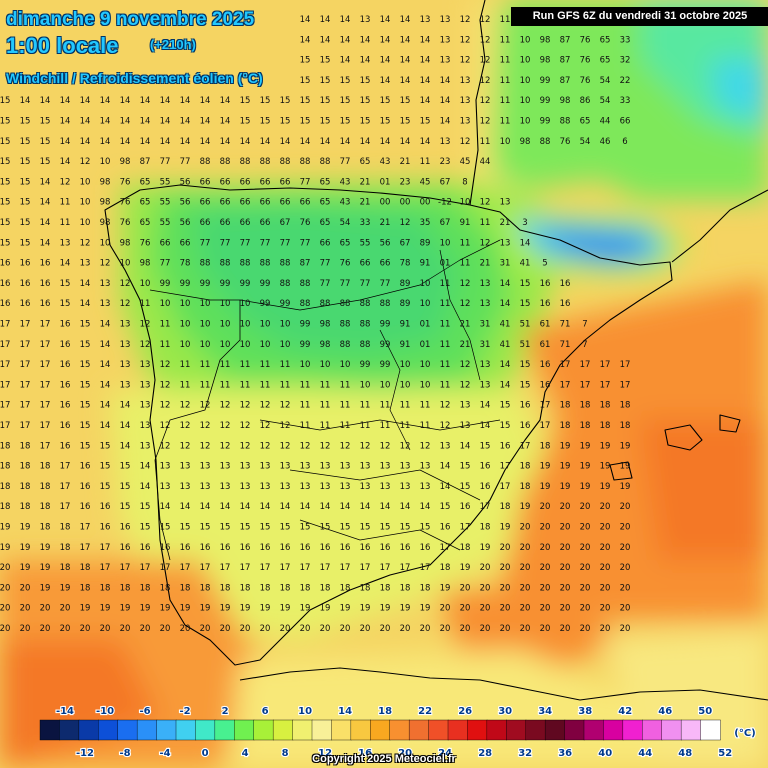 Image resolution: width=768 pixels, height=768 pixels. Describe the element at coordinates (605, 61) in the screenshot. I see `grid-value: 65` at that location.